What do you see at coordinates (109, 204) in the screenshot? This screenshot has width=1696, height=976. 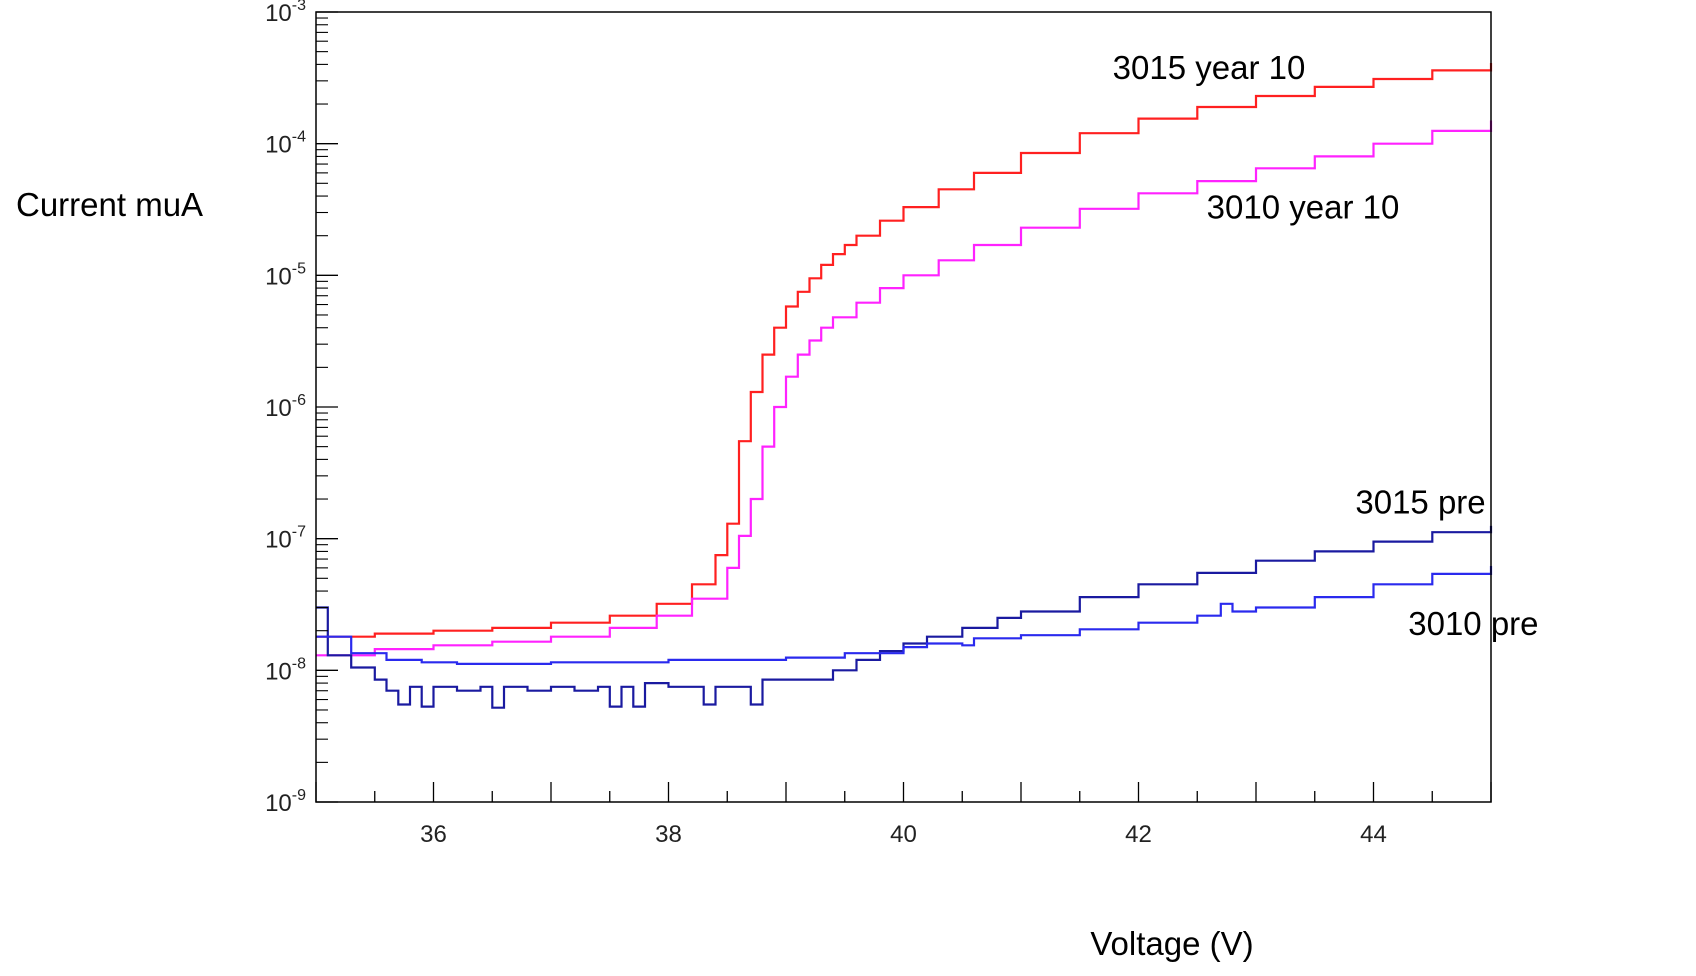 I see `y-axis-label: Current muA` at bounding box center [109, 204].